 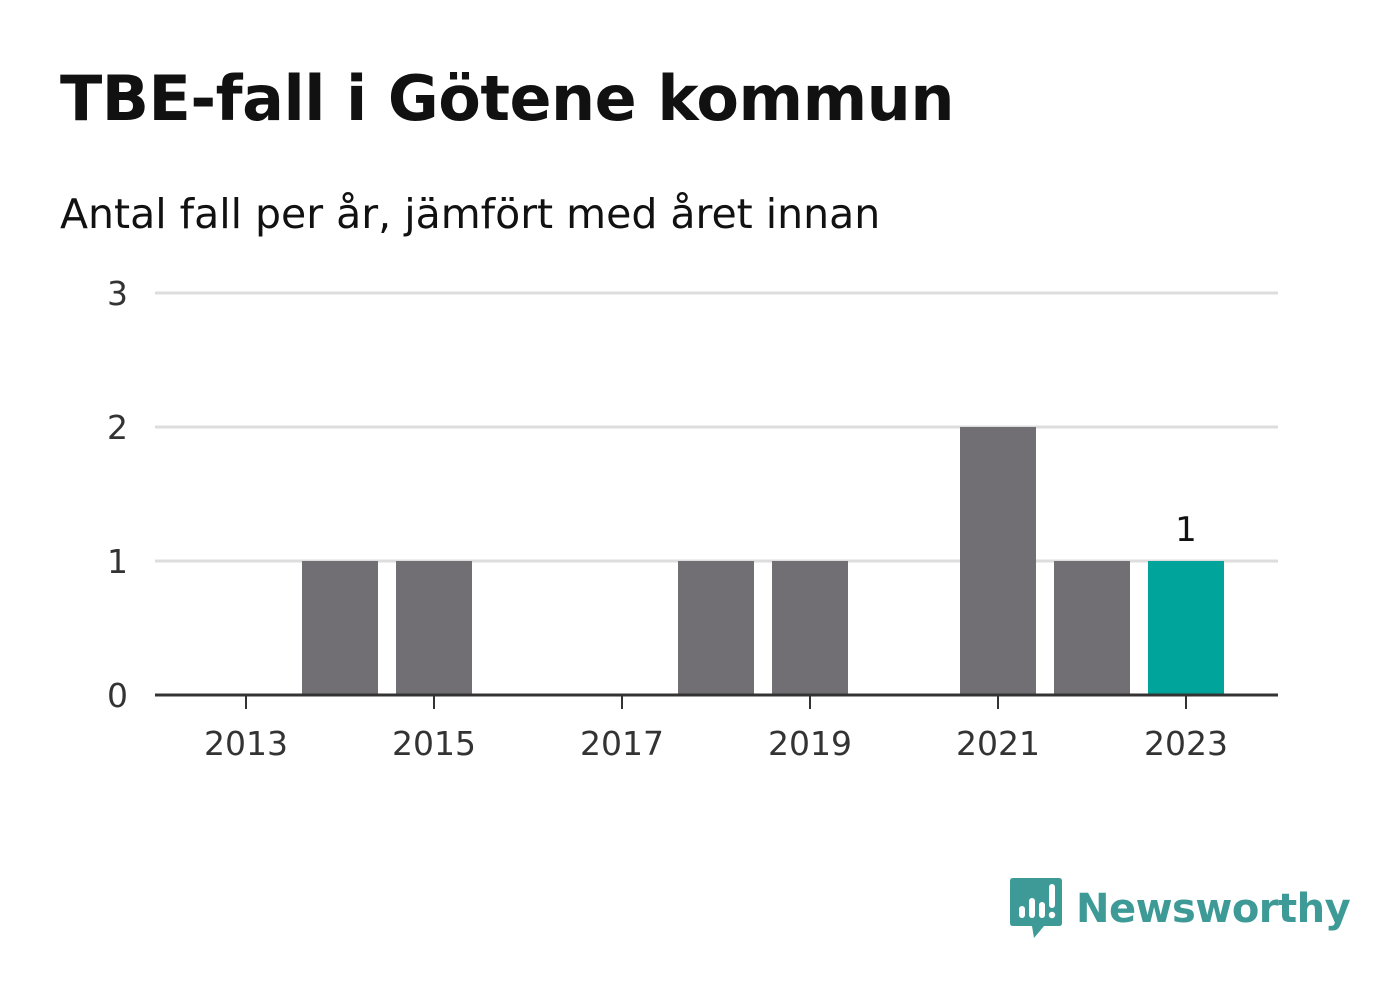 What do you see at coordinates (622, 743) in the screenshot?
I see `x-tick-label: 2017` at bounding box center [622, 743].